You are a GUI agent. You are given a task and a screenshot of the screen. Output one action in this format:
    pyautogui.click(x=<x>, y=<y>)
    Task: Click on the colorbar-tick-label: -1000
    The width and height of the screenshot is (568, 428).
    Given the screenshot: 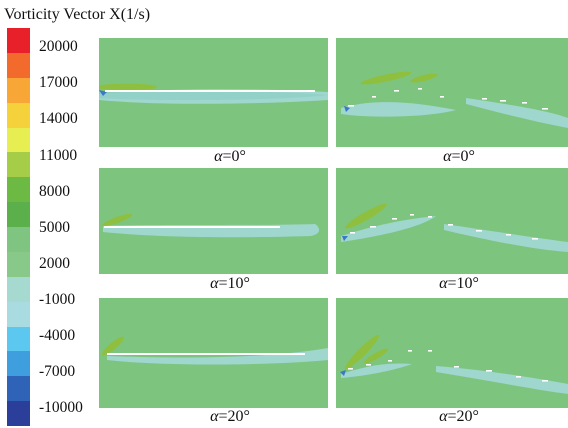 What is the action you would take?
    pyautogui.click(x=57, y=299)
    